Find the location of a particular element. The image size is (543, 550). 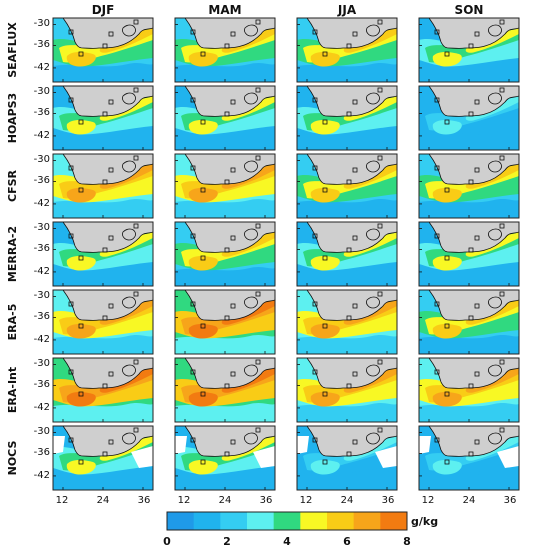

y-tick-label: -30 is located at coordinates (42, 227).